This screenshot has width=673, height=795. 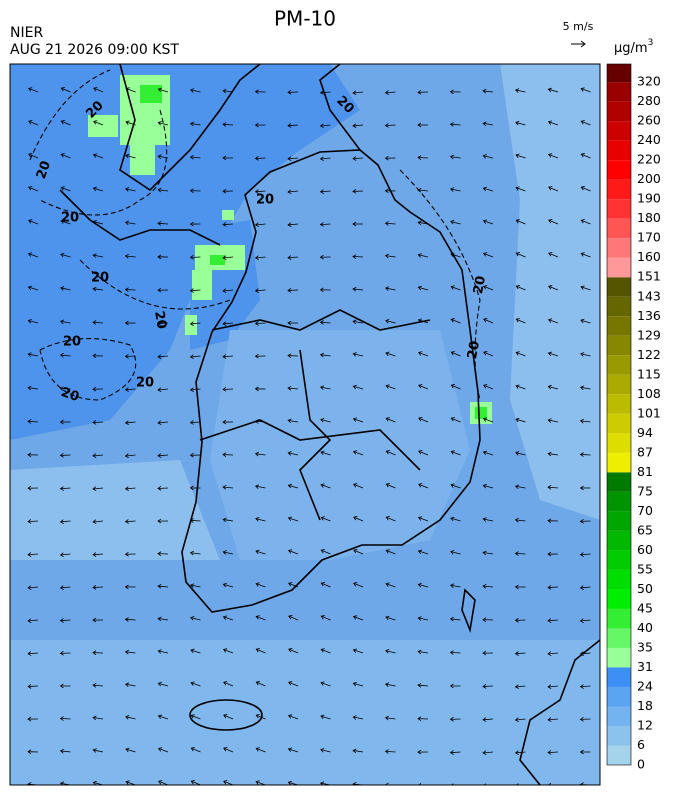 I want to click on colorbar-label: 190, so click(x=649, y=198).